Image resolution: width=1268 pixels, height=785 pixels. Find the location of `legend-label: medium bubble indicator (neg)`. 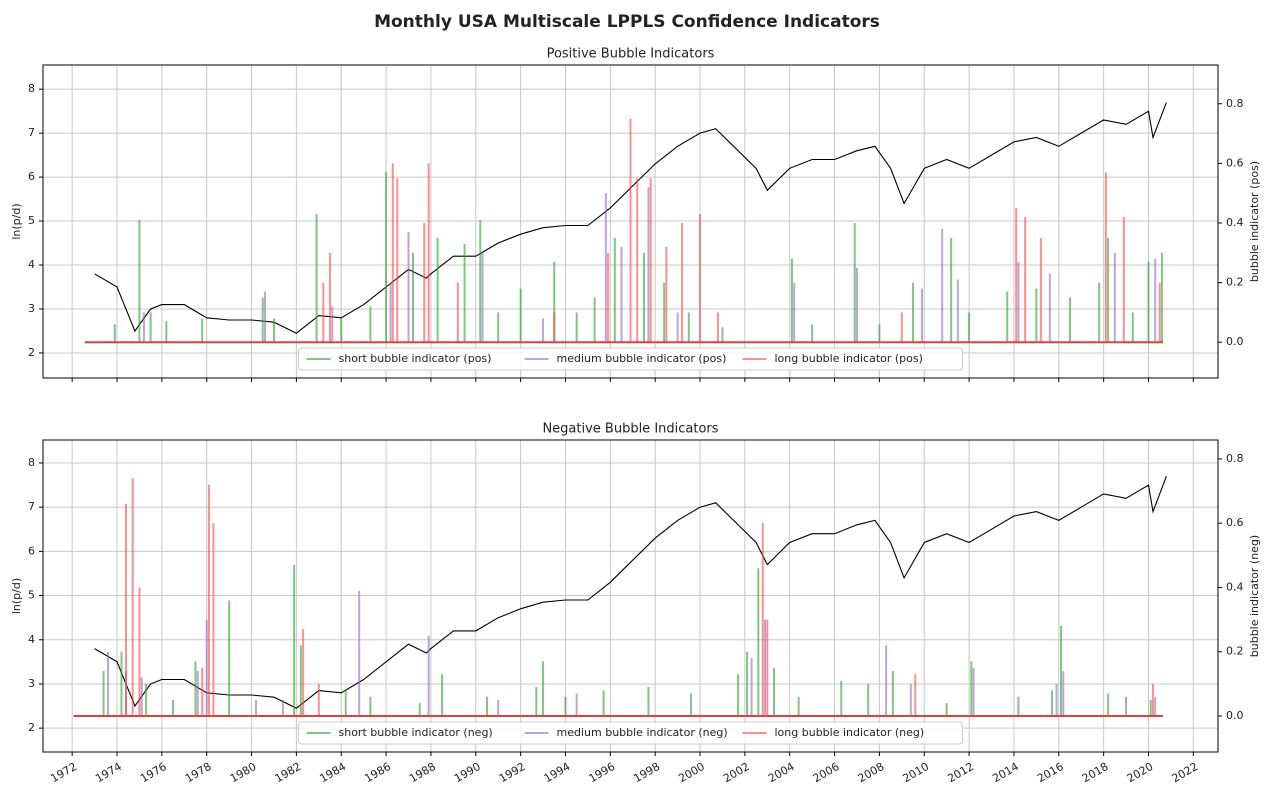

legend-label: medium bubble indicator (neg) is located at coordinates (642, 732).